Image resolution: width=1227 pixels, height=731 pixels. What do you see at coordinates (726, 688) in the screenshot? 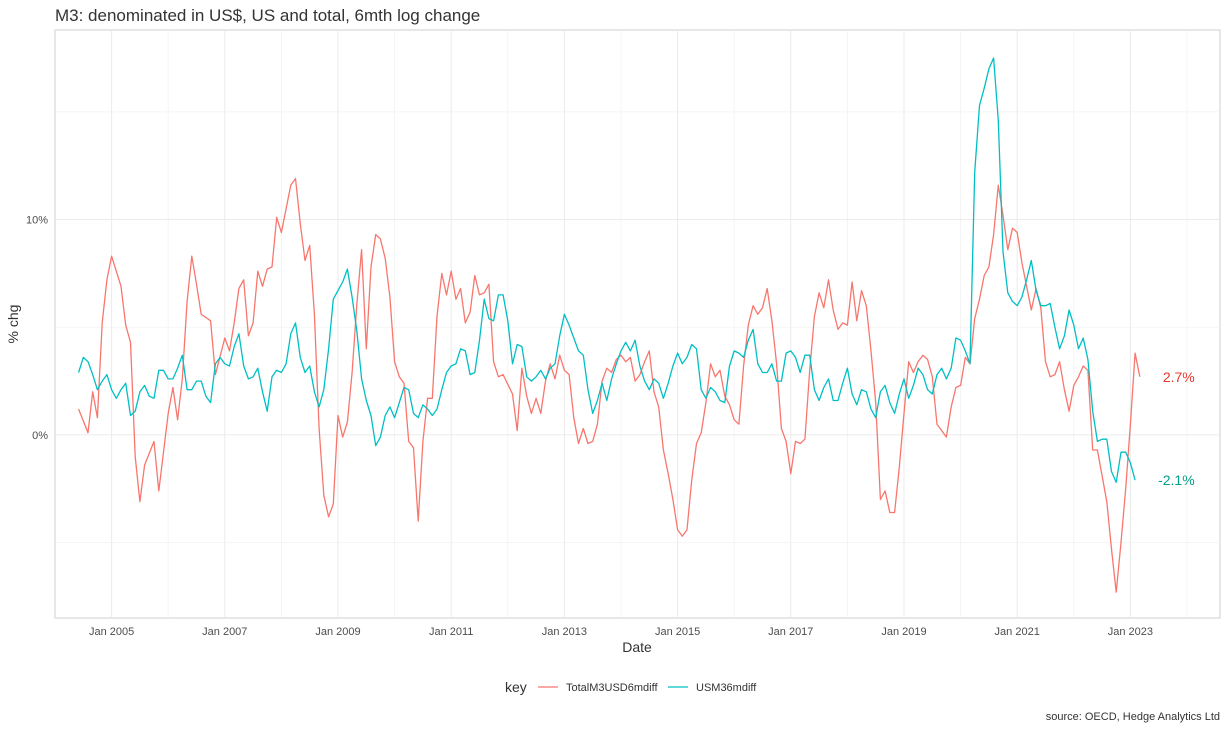
I see `legend-label-us-m3: USM36mdiff` at bounding box center [726, 688].